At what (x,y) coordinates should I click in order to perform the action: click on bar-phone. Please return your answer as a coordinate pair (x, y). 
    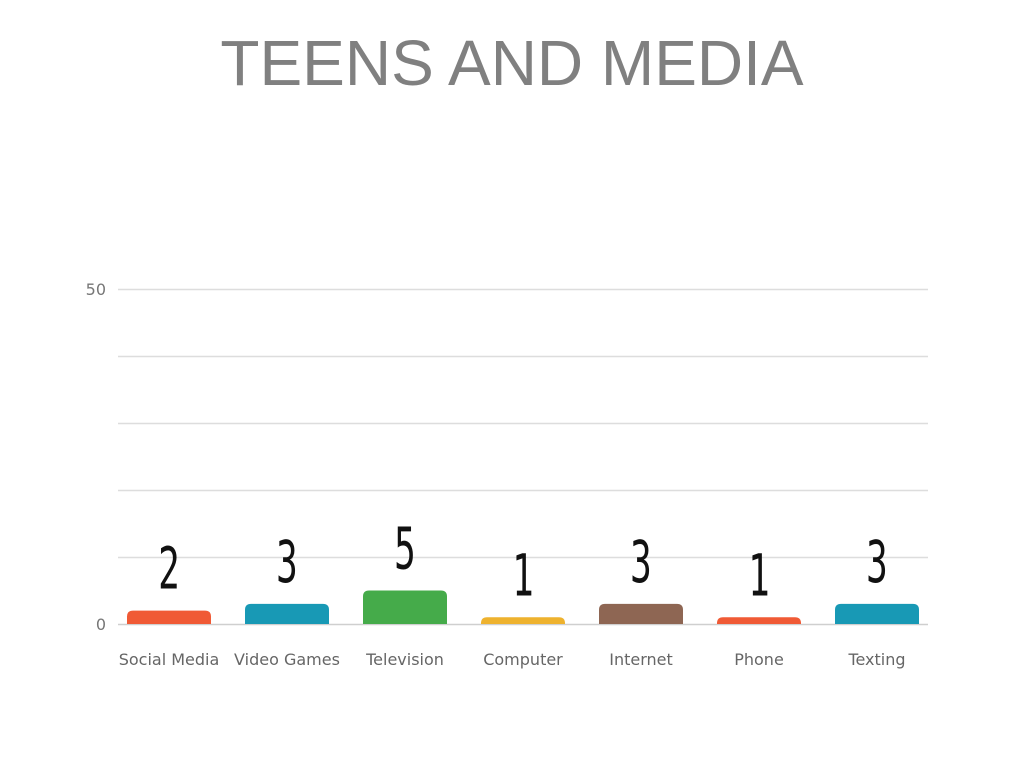
    Looking at the image, I should click on (759, 620).